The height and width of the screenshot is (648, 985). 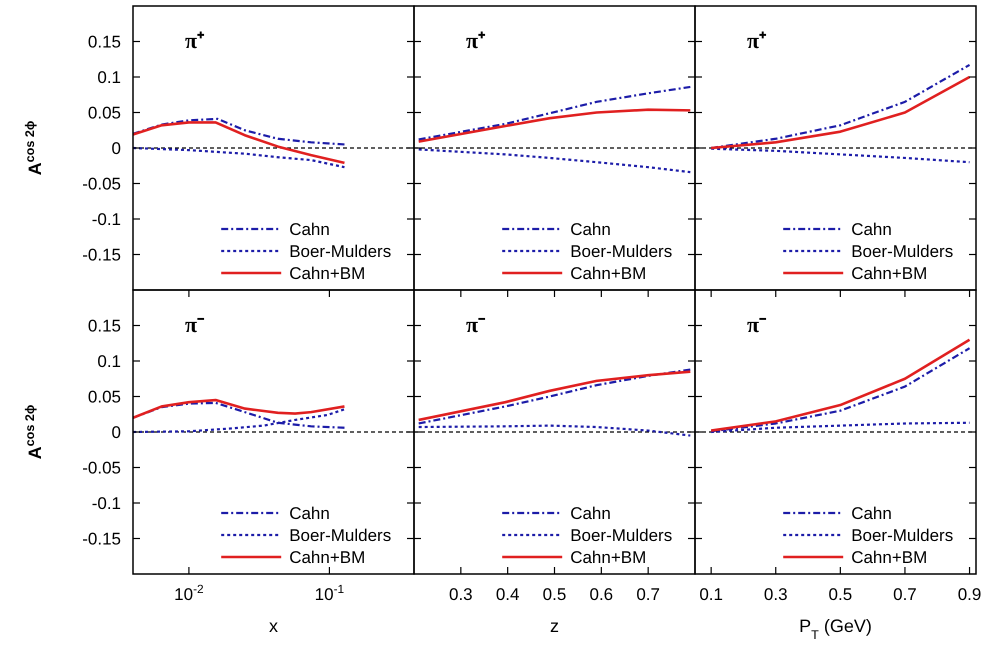 What do you see at coordinates (835, 629) in the screenshot?
I see `x-axis-title: P$_{T}$ (GeV)` at bounding box center [835, 629].